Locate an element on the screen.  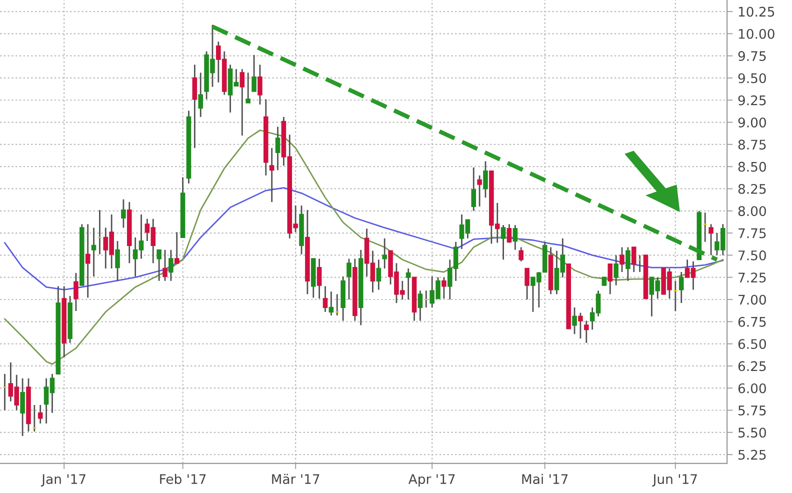
x-tick-label: Jun '17 is located at coordinates (674, 480).